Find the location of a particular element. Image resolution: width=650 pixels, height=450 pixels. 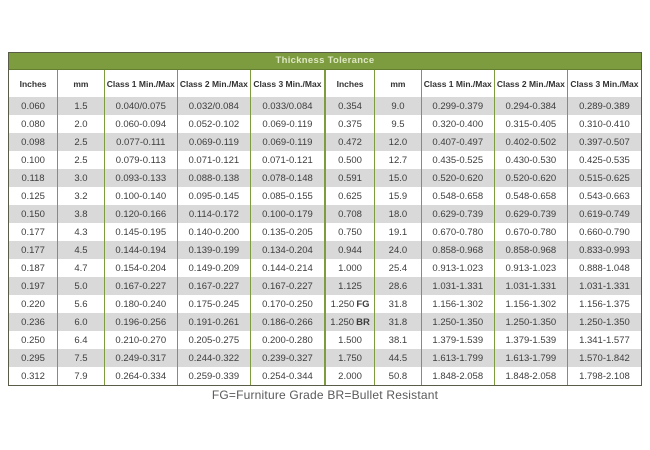

legend-note: FG=Furniture Grade BR=Bullet Resistant is located at coordinates (325, 395).